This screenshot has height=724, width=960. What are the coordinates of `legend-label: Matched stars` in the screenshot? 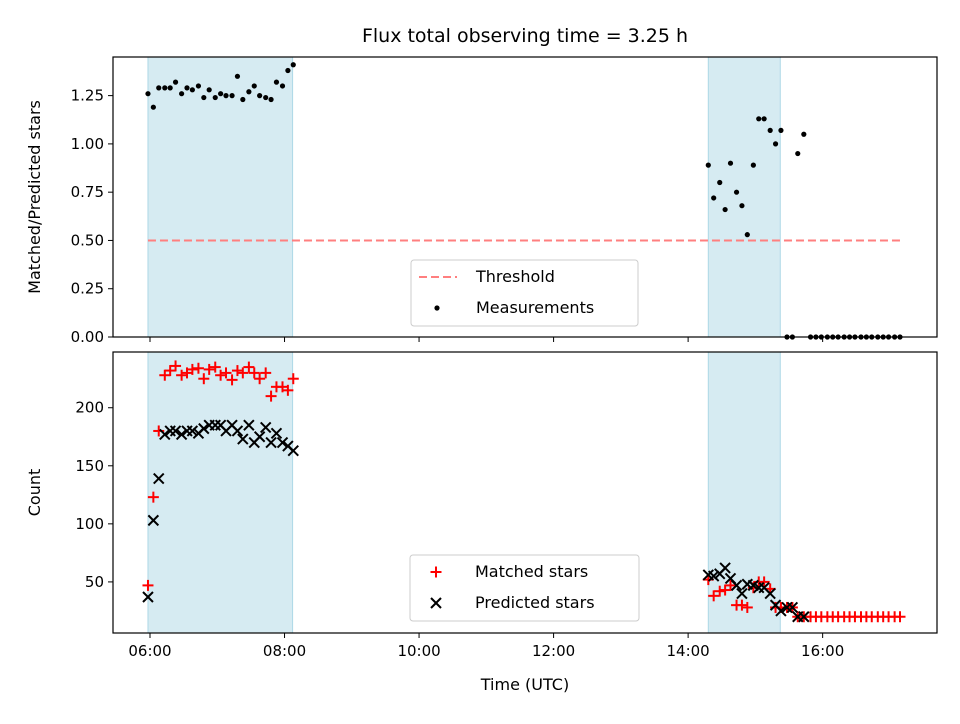 It's located at (531, 571).